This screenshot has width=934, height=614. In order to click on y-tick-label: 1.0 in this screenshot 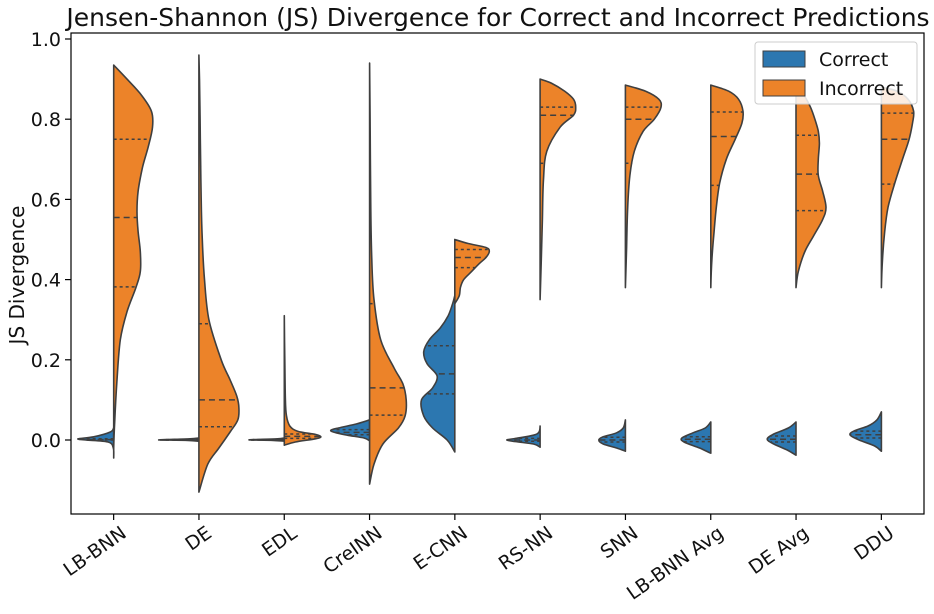, I will do `click(46, 40)`.